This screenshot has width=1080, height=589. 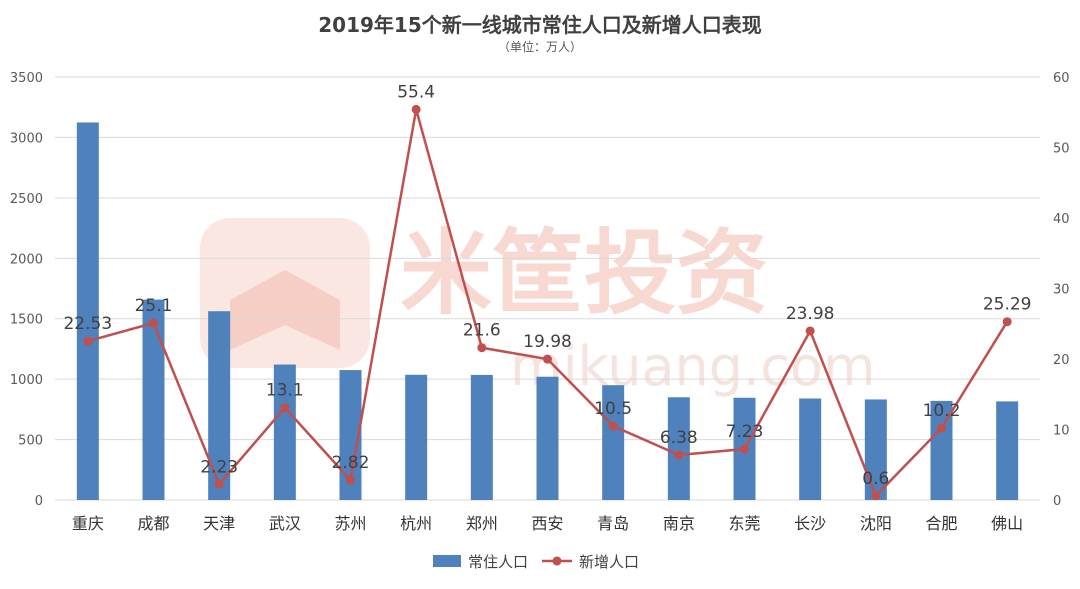 I want to click on data-label: 10.5, so click(x=613, y=409).